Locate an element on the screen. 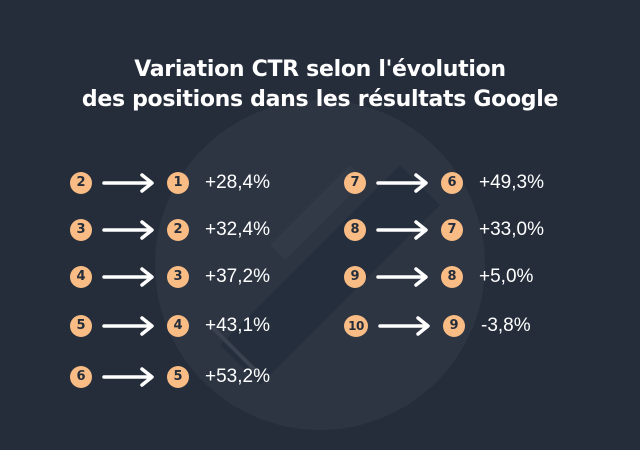  to-position-badge: 5 is located at coordinates (178, 377).